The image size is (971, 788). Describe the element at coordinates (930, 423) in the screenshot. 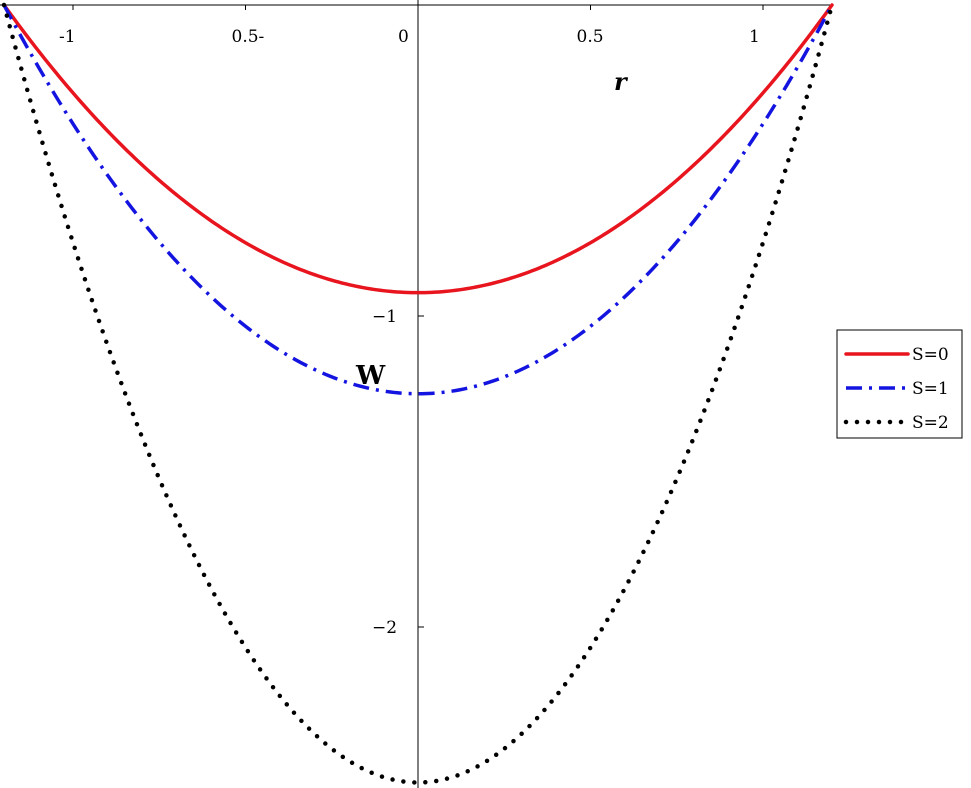

I see `legend-label: S=2` at that location.